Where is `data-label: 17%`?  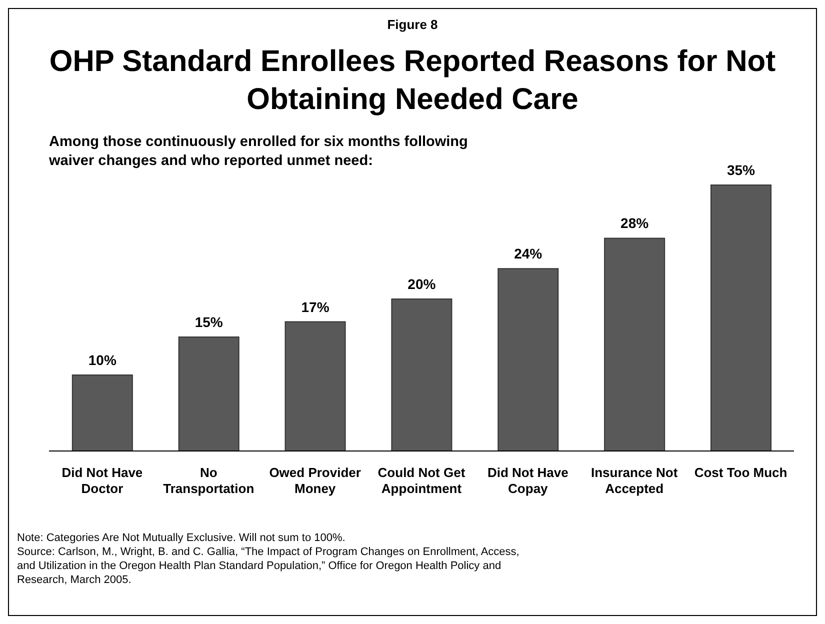
data-label: 17% is located at coordinates (315, 306).